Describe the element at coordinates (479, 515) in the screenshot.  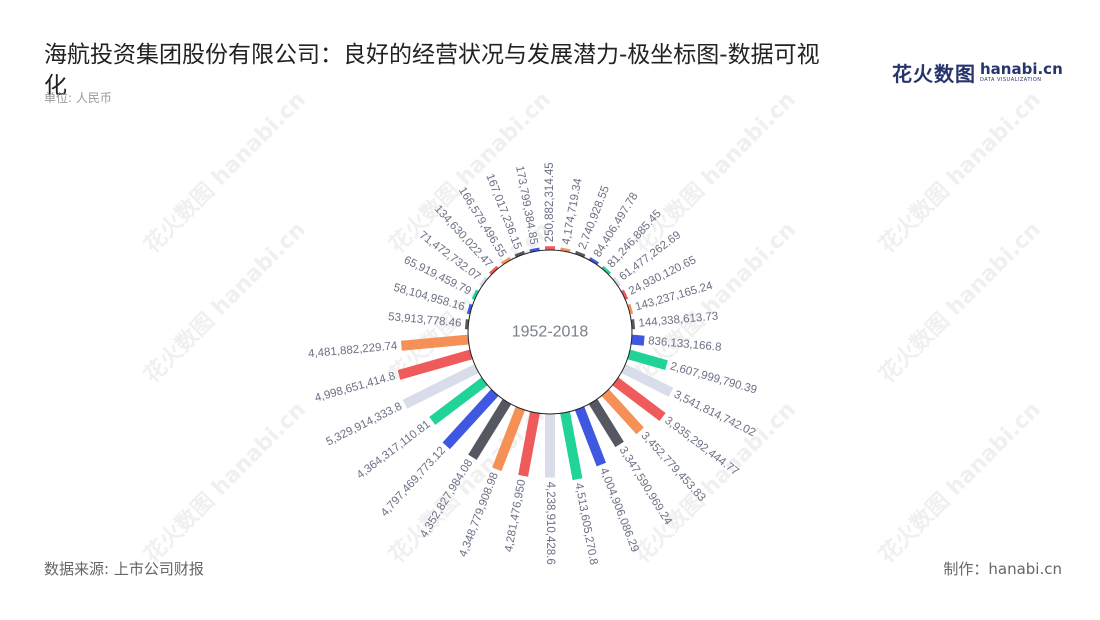
I see `bar-value-label: 4,348,779,908.98` at that location.